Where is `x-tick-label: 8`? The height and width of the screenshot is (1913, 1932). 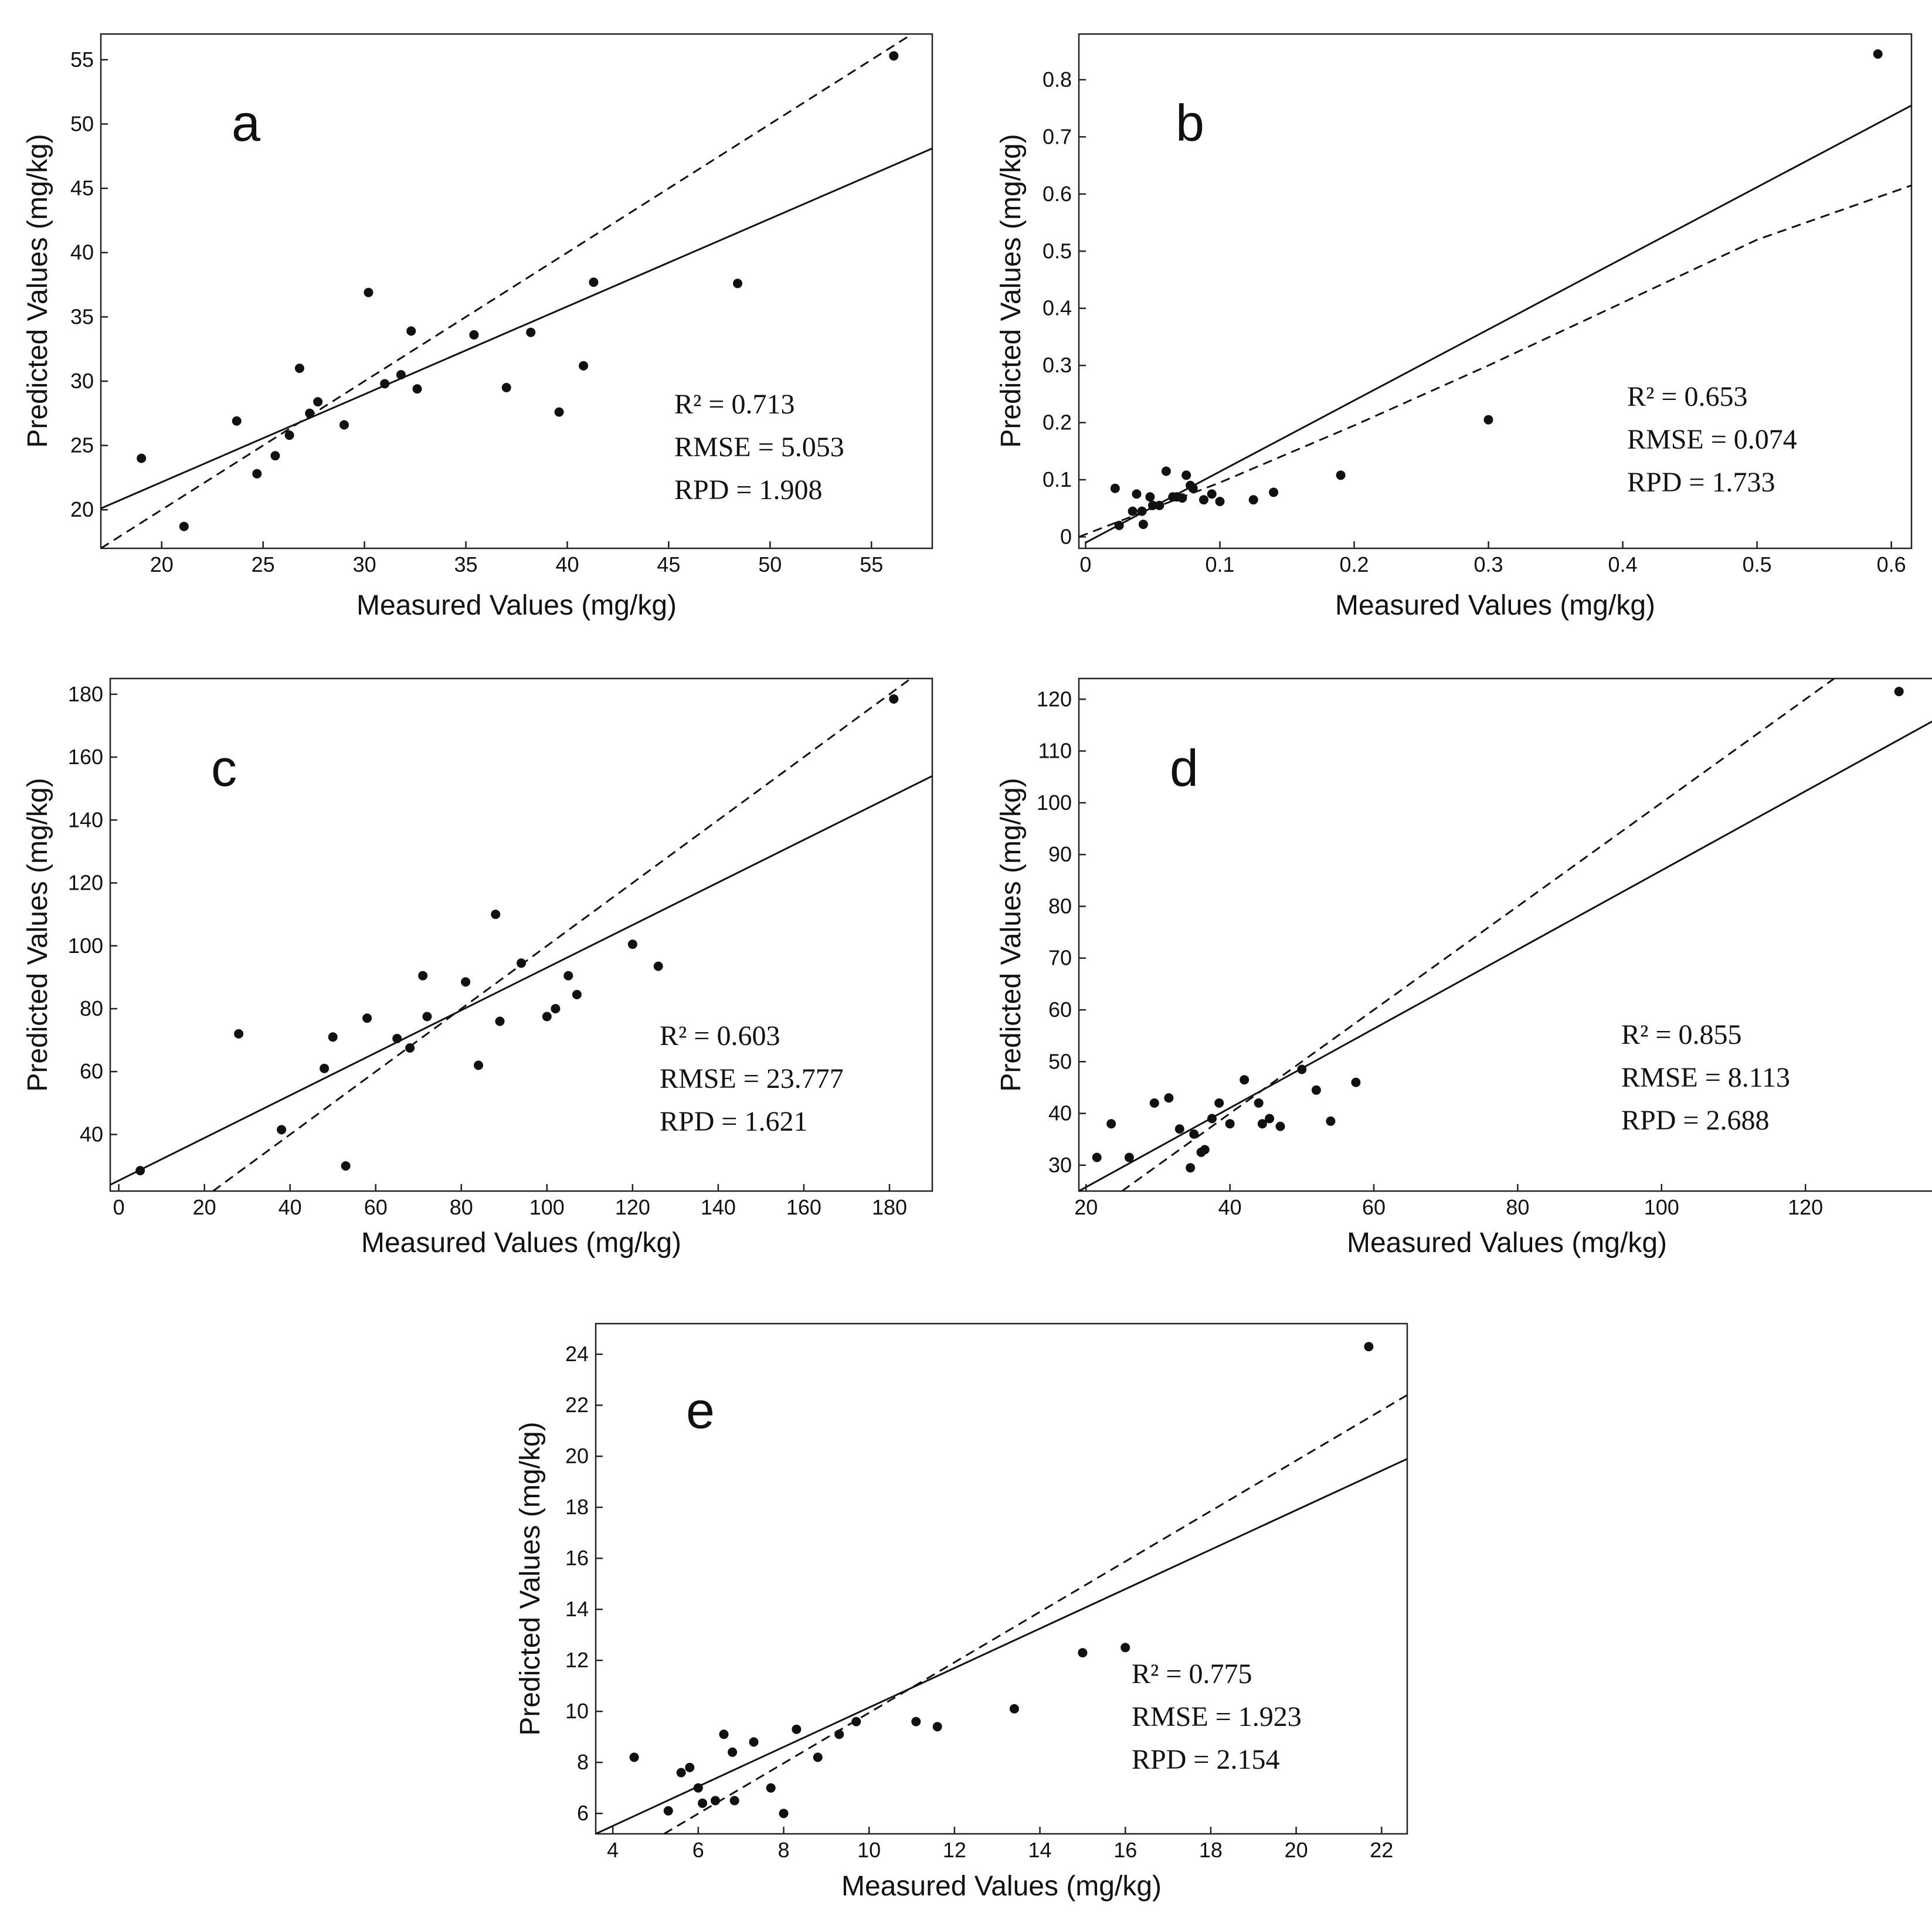
x-tick-label: 8 is located at coordinates (783, 1850).